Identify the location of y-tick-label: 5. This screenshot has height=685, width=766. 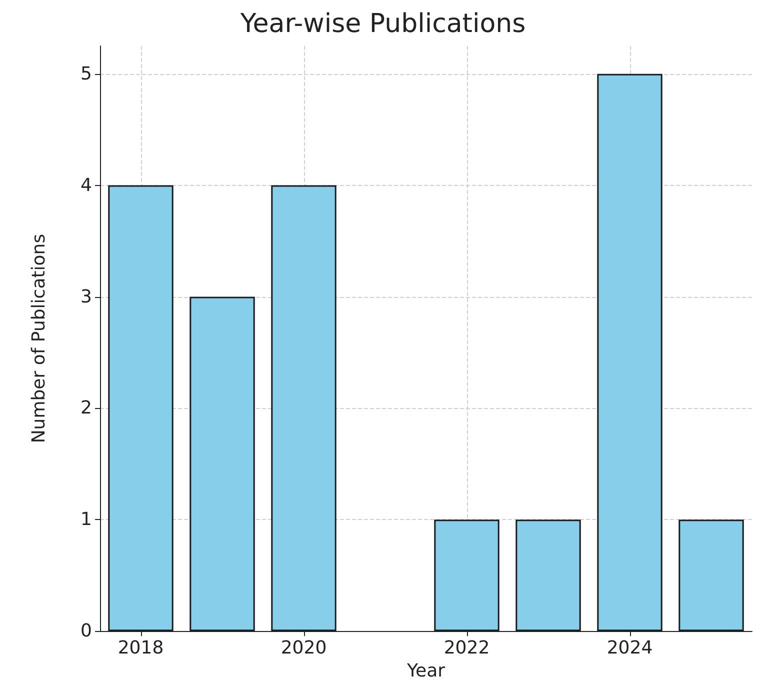
(86, 73).